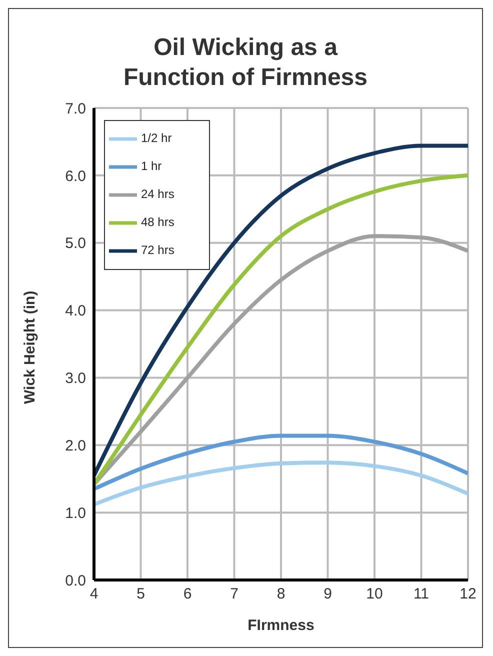 This screenshot has height=656, width=493. I want to click on legend-label: 24 hrs, so click(157, 194).